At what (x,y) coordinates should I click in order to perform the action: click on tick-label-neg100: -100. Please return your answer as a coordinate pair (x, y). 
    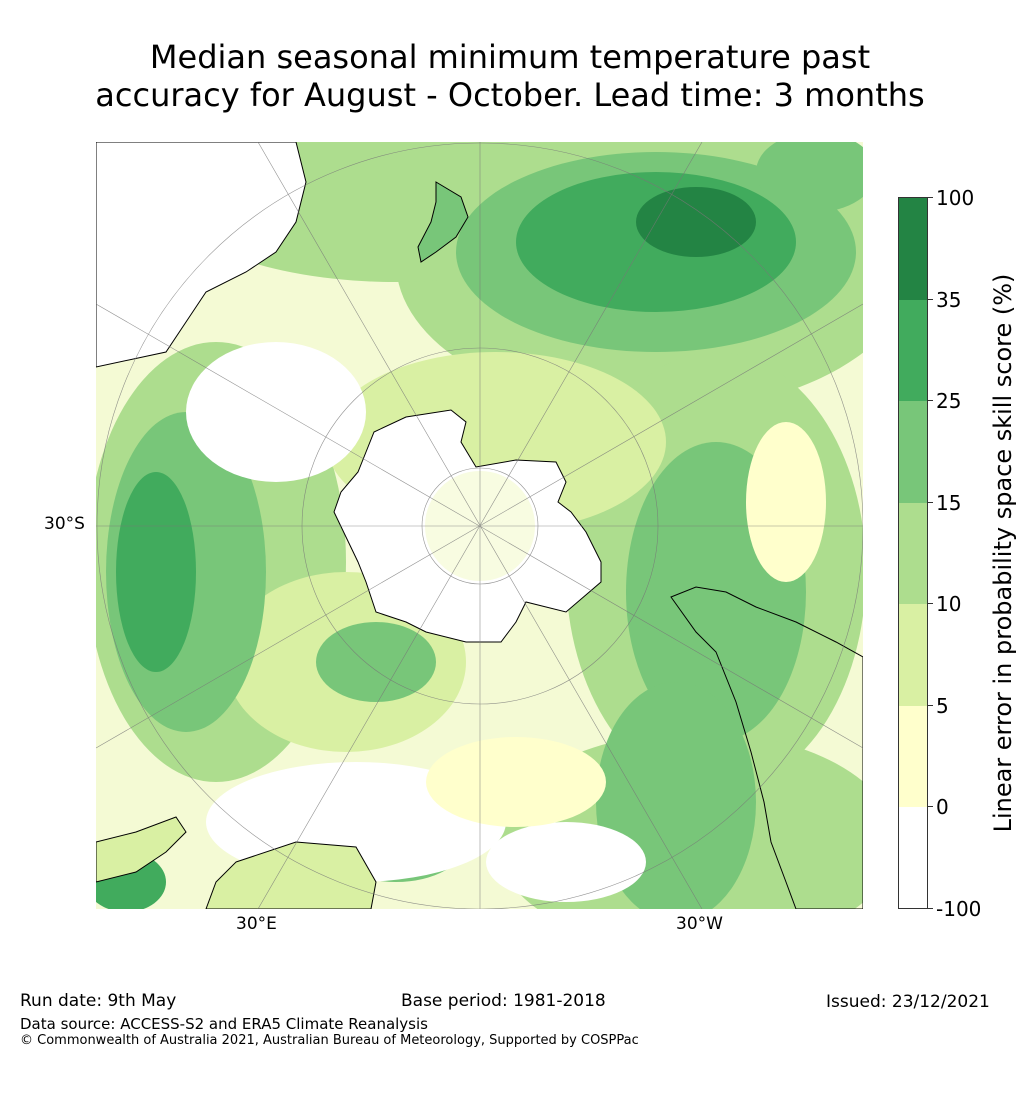
    Looking at the image, I should click on (959, 909).